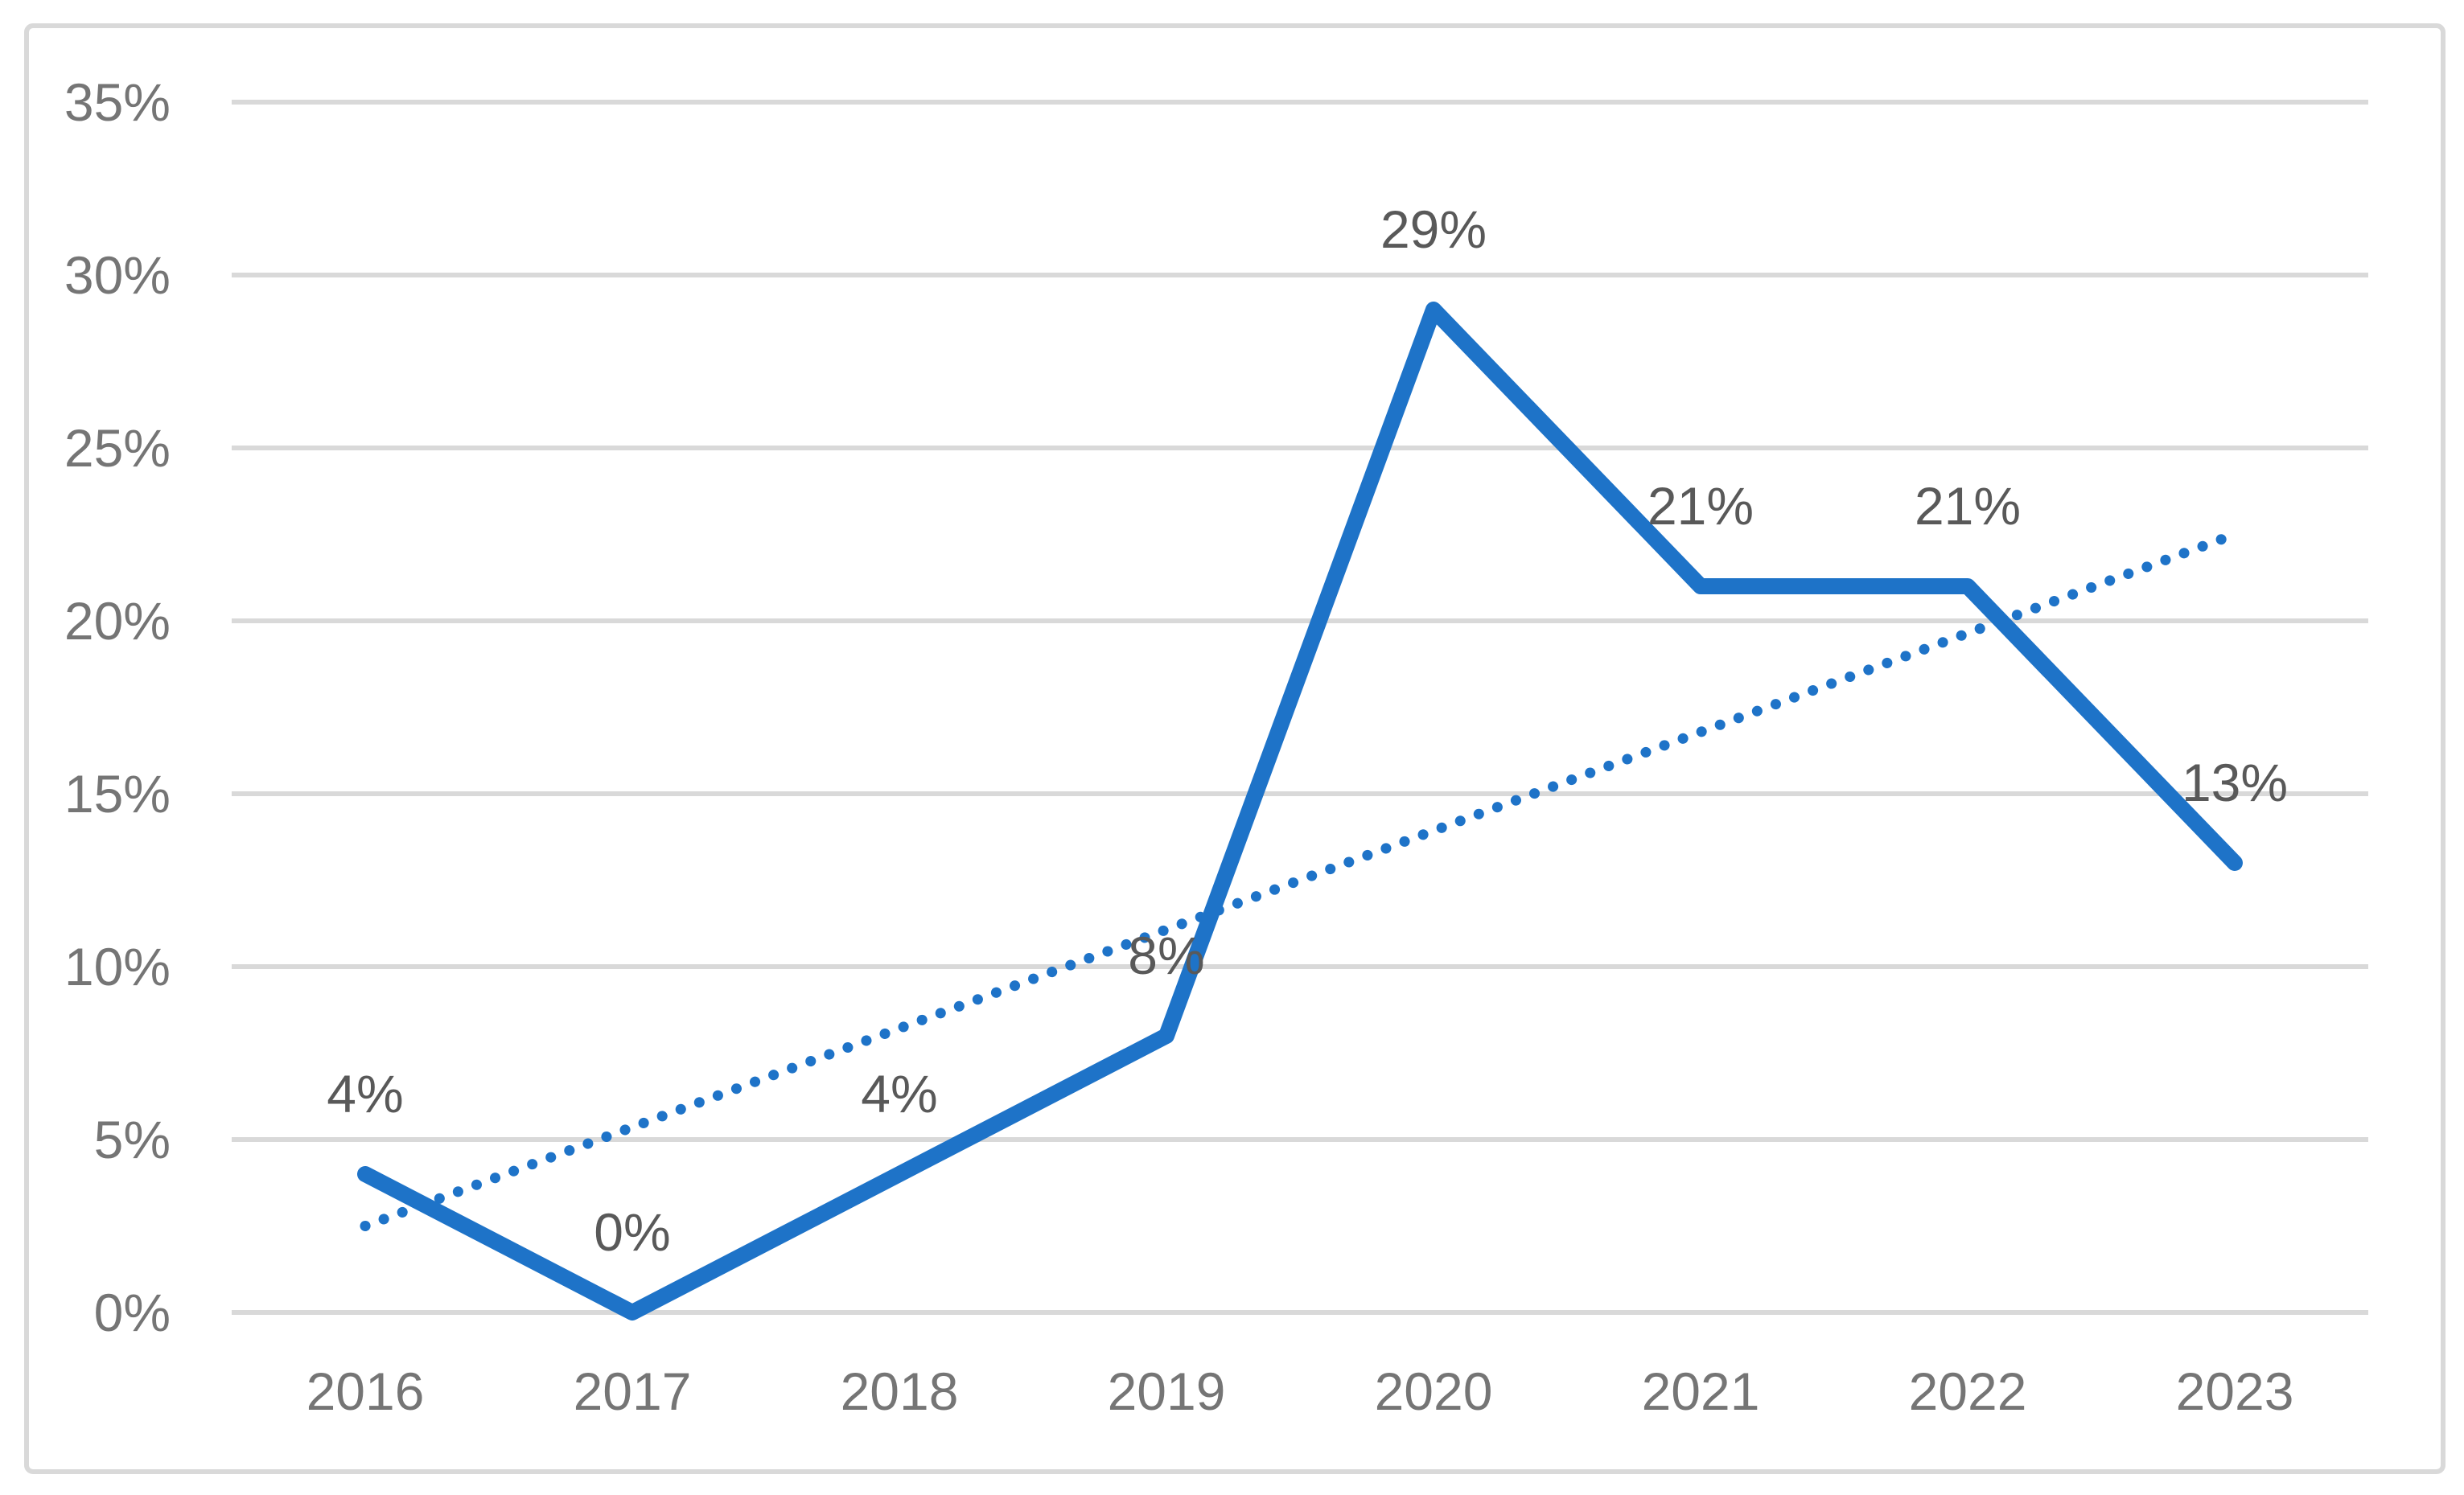 Image resolution: width=2464 pixels, height=1495 pixels. I want to click on data-label: 0%, so click(632, 1232).